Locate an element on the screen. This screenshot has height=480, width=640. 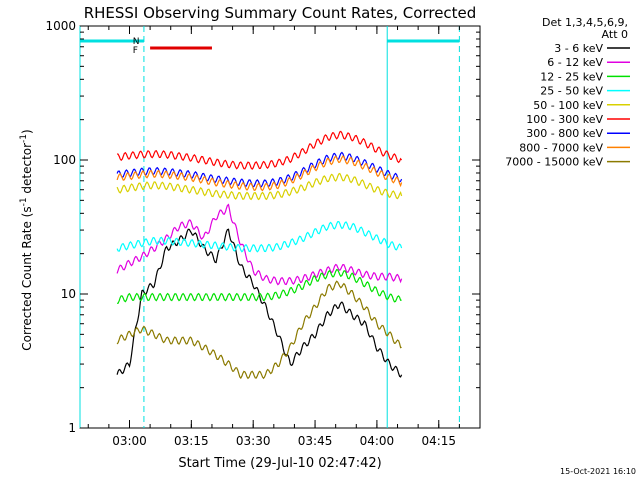
legend-label-2: 12 - 25 keV is located at coordinates (571, 76).